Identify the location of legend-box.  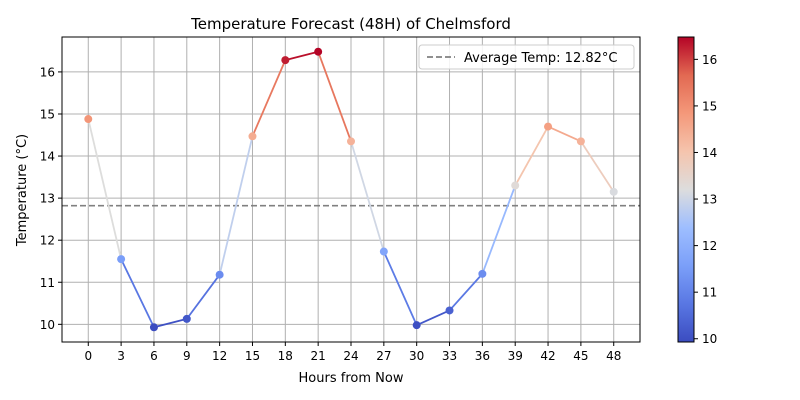
(526, 57).